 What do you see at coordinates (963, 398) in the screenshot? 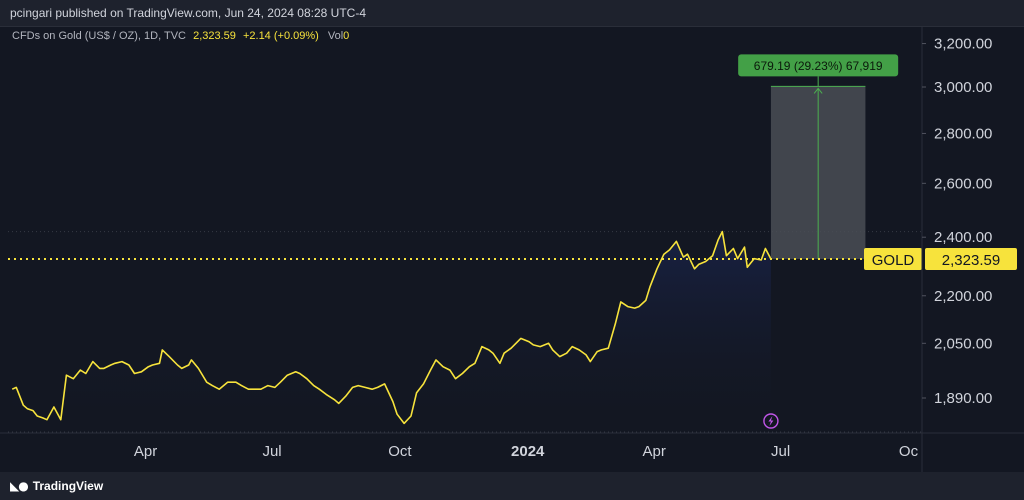
I see `y-tick-label: 1,890.00` at bounding box center [963, 398].